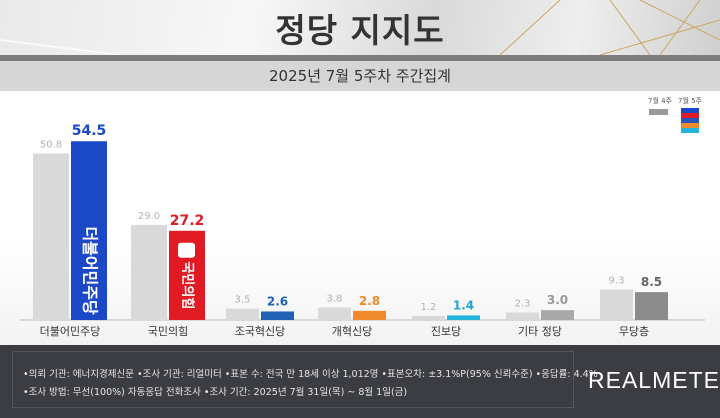 This screenshot has width=720, height=418. I want to click on value-label-prev-week: 9.3, so click(617, 280).